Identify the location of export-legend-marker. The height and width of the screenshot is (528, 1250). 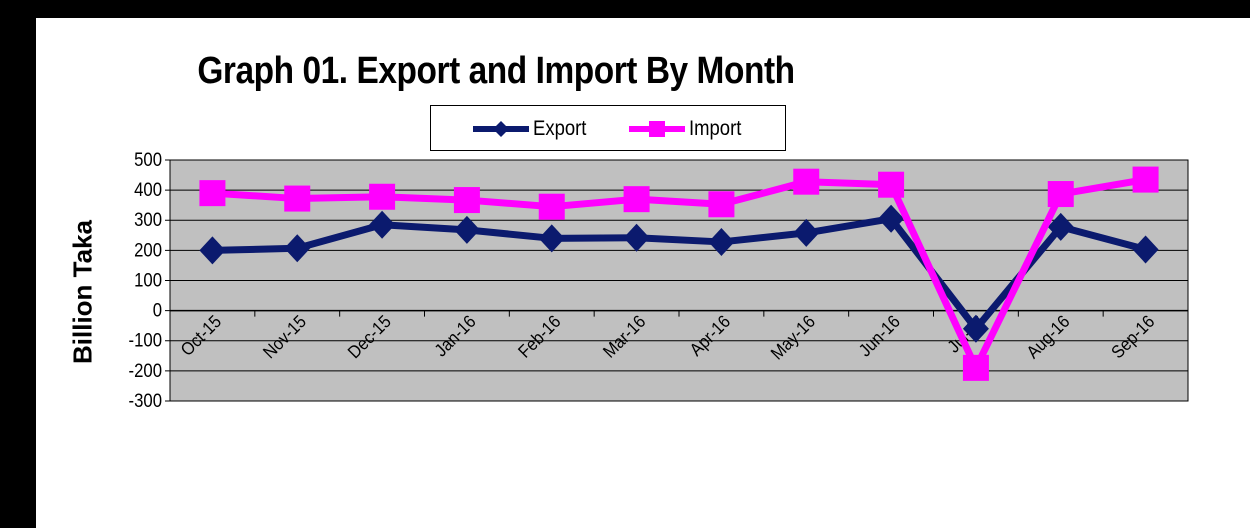
(501, 129).